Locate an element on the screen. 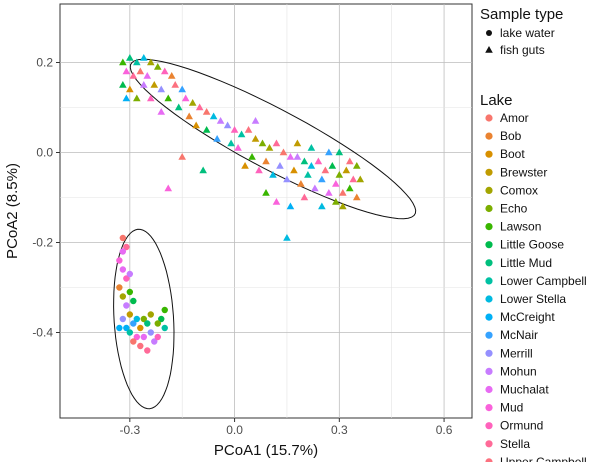 This screenshot has height=462, width=597. legend-lake-label: Lawson is located at coordinates (520, 227).